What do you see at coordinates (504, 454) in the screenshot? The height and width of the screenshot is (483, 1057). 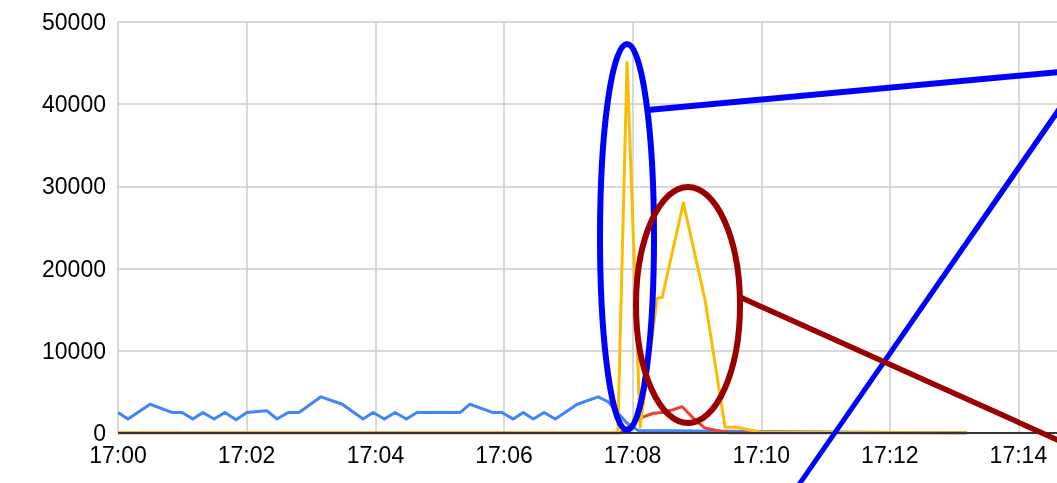 I see `x-tick-label: 17:06` at bounding box center [504, 454].